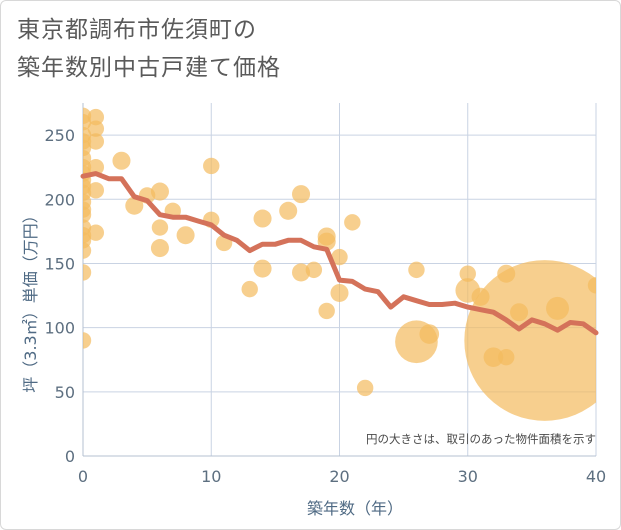 The image size is (621, 530). I want to click on y-tick-0: 0, so click(70, 456).